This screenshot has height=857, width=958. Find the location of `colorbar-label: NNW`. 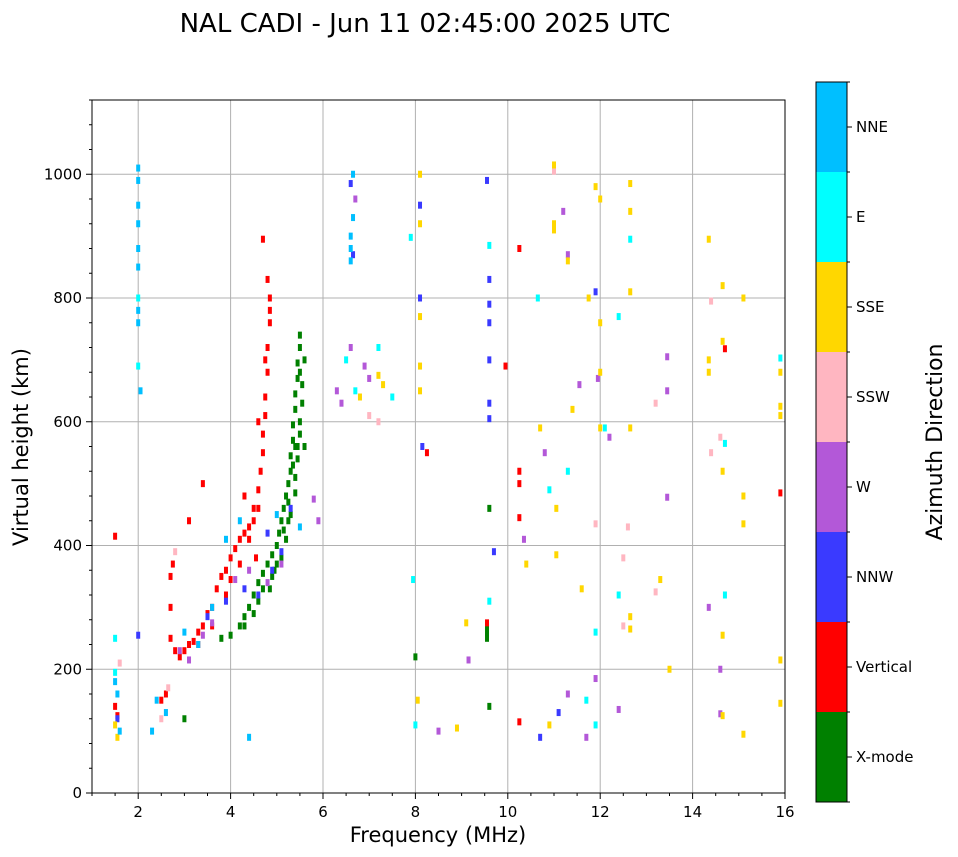

colorbar-label: NNW is located at coordinates (874, 577).